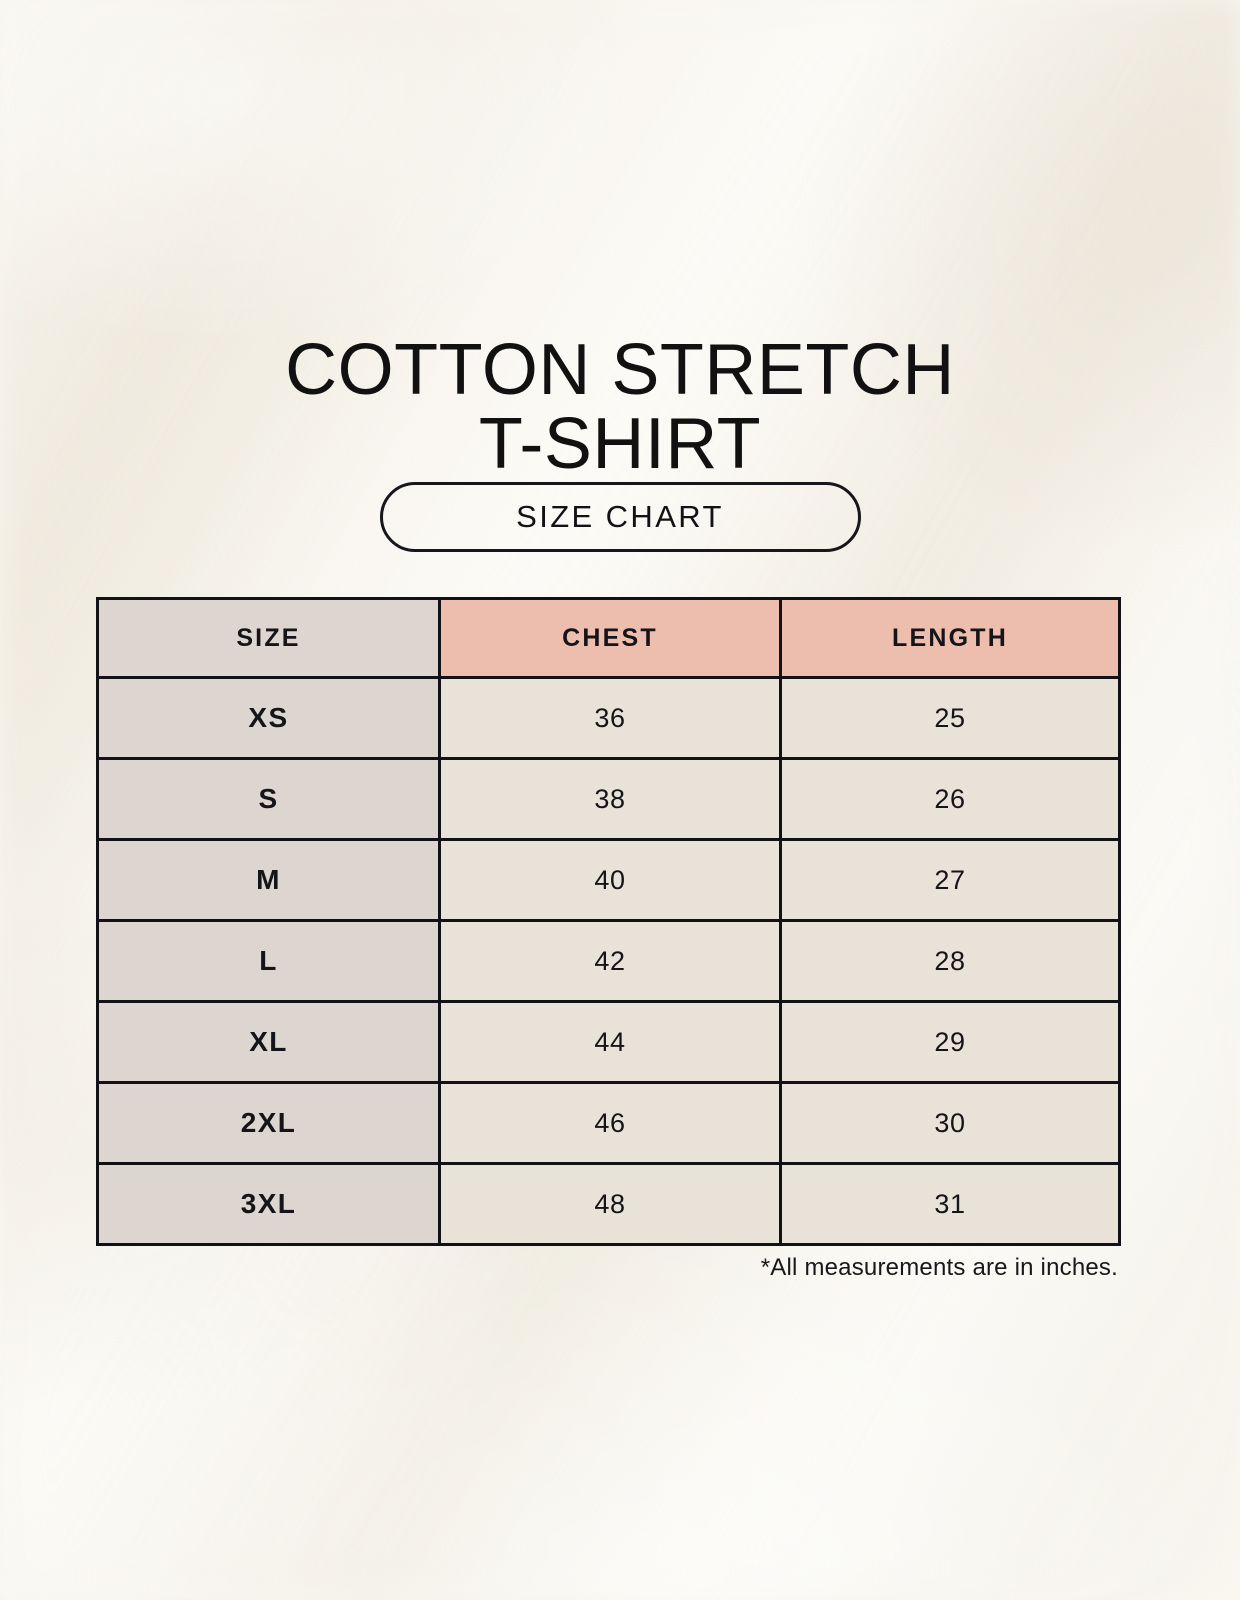 The height and width of the screenshot is (1600, 1240). What do you see at coordinates (950, 961) in the screenshot?
I see `cell-length: 28` at bounding box center [950, 961].